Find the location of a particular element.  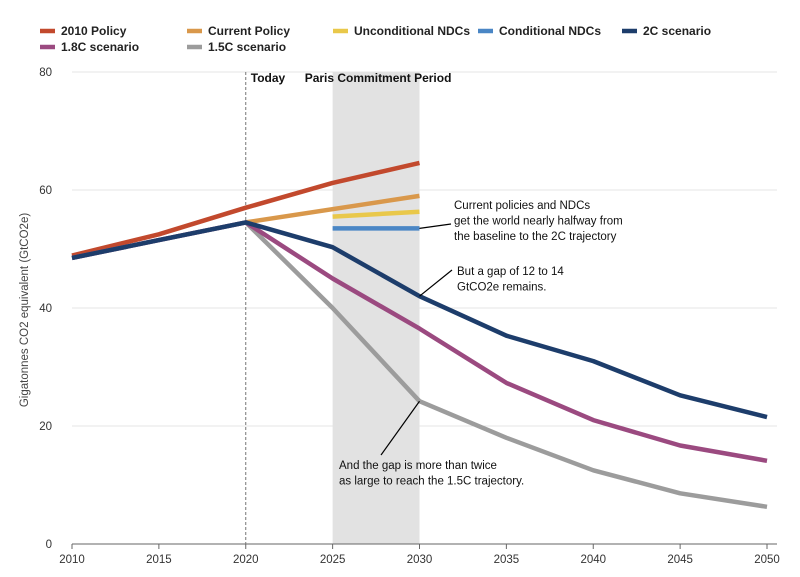

today-label: Today is located at coordinates (268, 78).